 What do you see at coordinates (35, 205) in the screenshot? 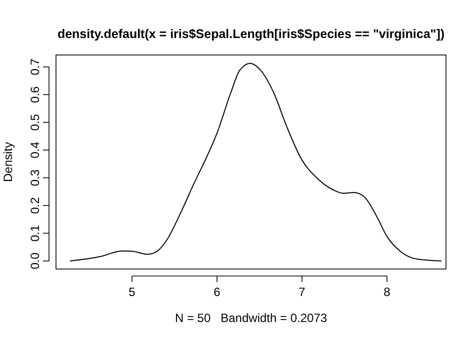
I see `y-tick-label: 0.2` at bounding box center [35, 205].